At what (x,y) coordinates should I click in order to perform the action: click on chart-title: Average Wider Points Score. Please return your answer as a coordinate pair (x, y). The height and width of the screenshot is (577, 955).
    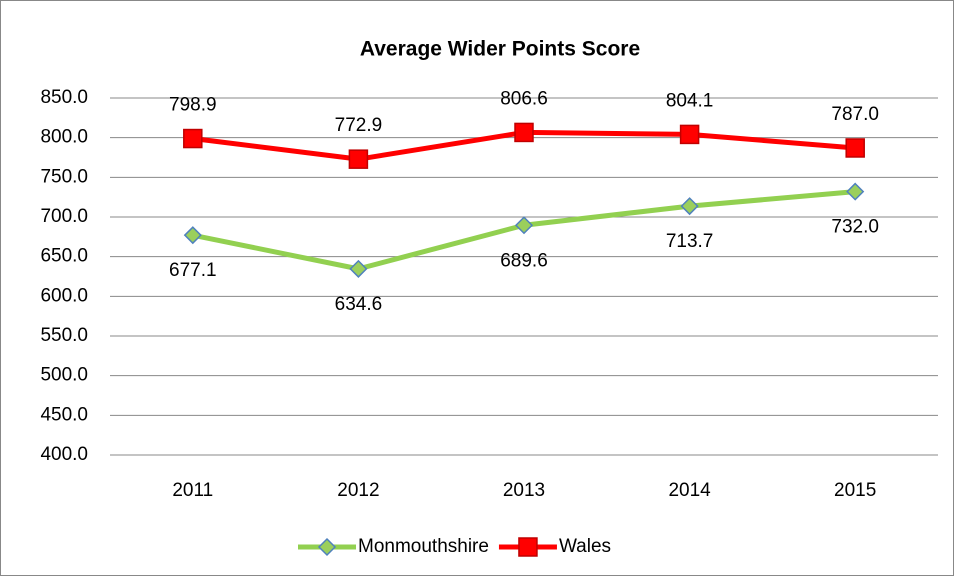
    Looking at the image, I should click on (500, 49).